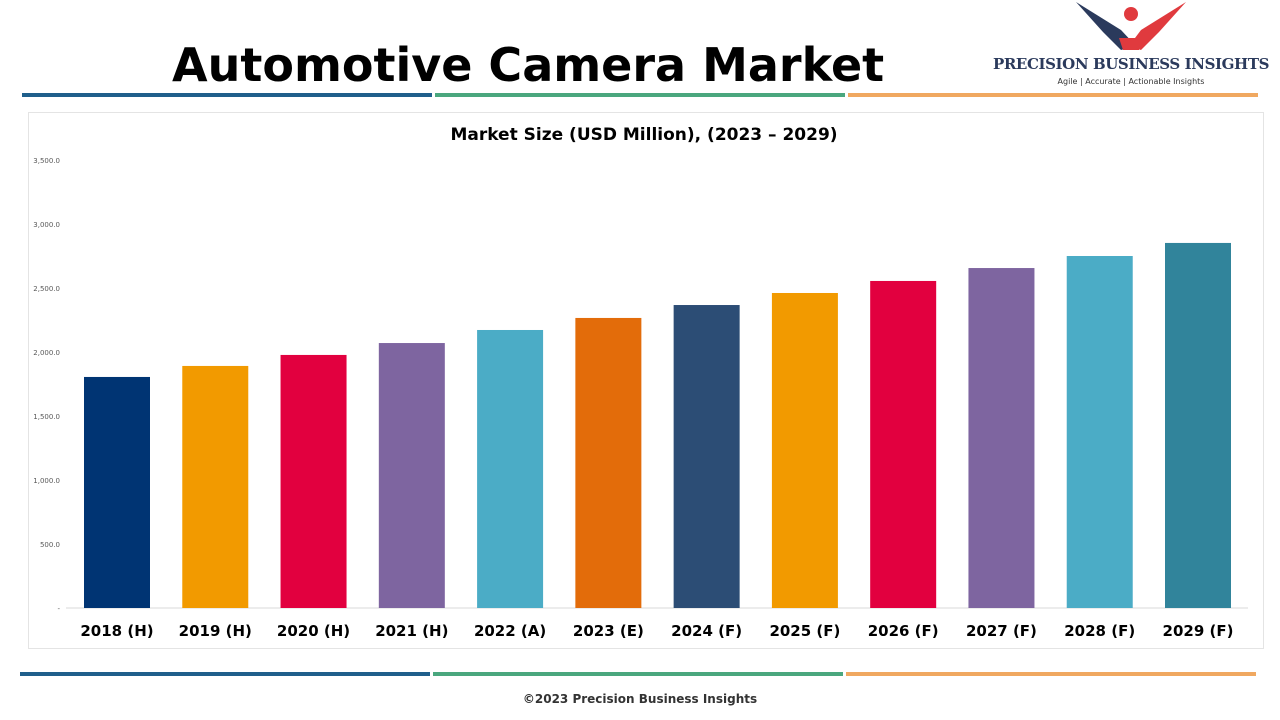 Image resolution: width=1280 pixels, height=720 pixels. I want to click on y-tick-label: -, so click(58, 609).